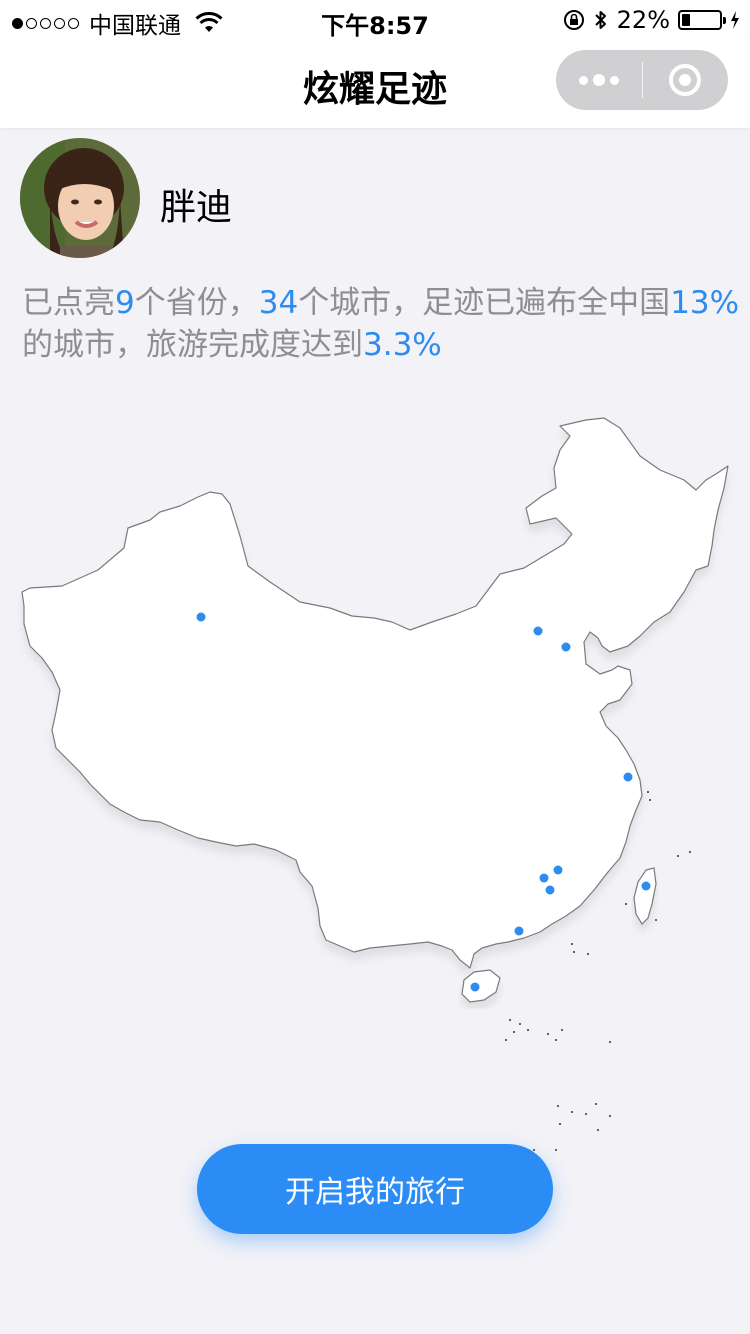 The image size is (750, 1334). What do you see at coordinates (481, 986) in the screenshot?
I see `hainan-outline` at bounding box center [481, 986].